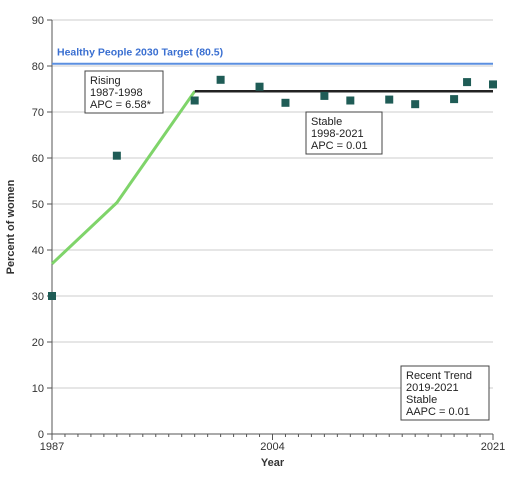 The image size is (527, 477). What do you see at coordinates (11, 226) in the screenshot?
I see `y-axis-title: Percent of women` at bounding box center [11, 226].